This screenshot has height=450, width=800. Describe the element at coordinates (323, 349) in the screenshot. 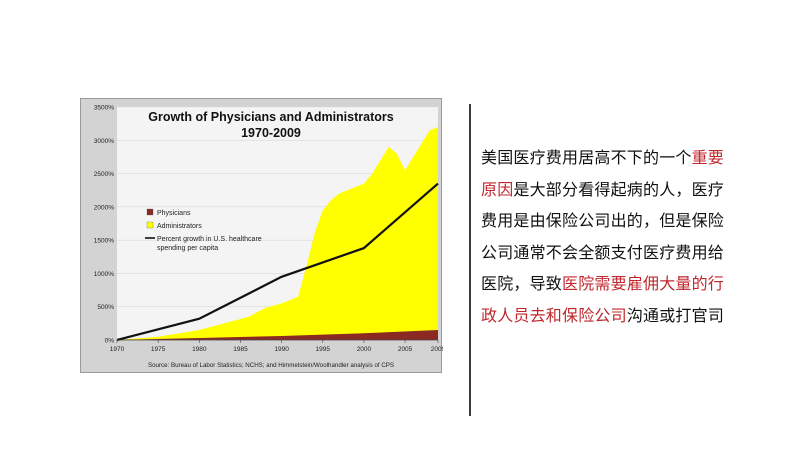

I see `x-tick-label: 1995` at that location.